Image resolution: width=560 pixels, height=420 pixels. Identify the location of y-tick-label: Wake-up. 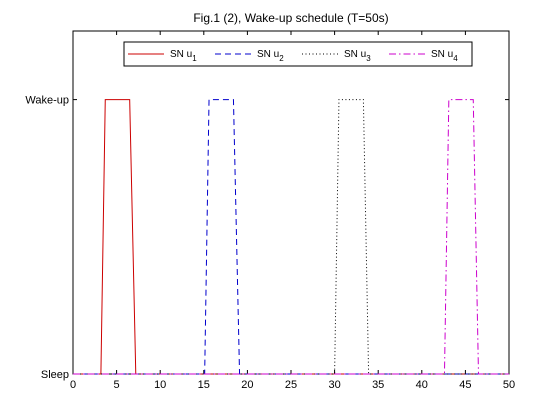
(47, 101).